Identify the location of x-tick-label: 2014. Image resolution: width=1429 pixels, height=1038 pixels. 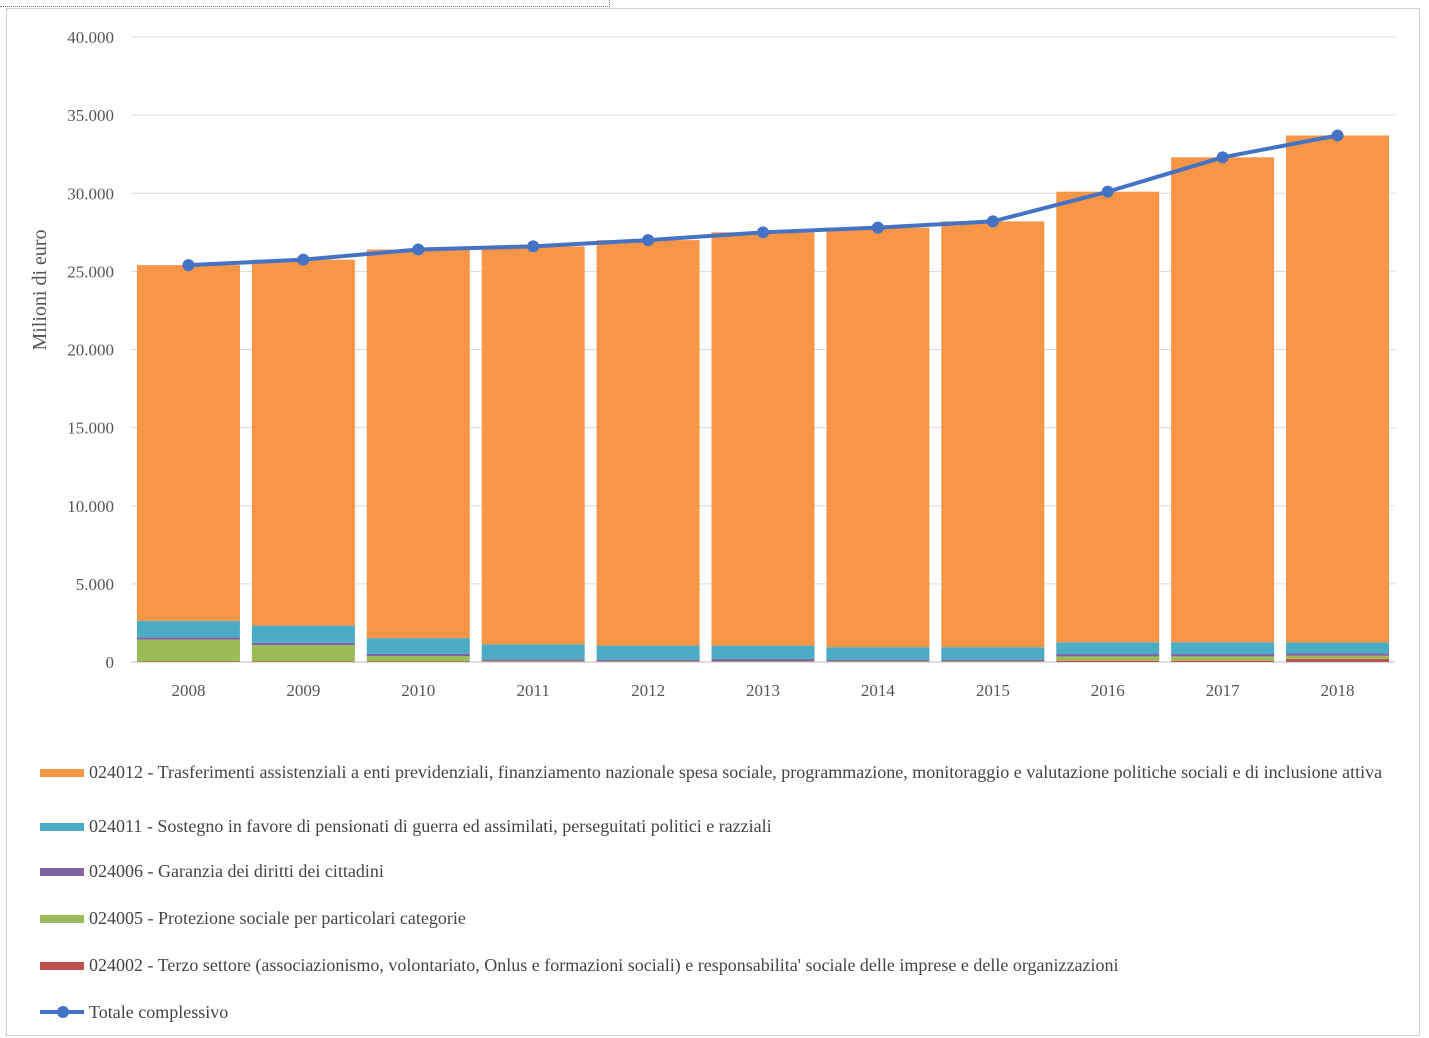
(878, 690).